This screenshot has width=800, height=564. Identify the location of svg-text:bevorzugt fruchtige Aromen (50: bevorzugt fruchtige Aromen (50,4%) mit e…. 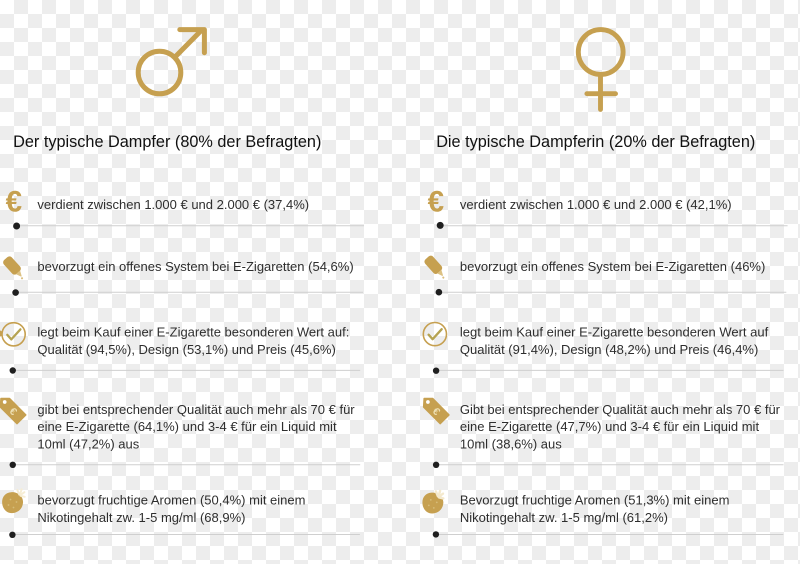
(171, 500).